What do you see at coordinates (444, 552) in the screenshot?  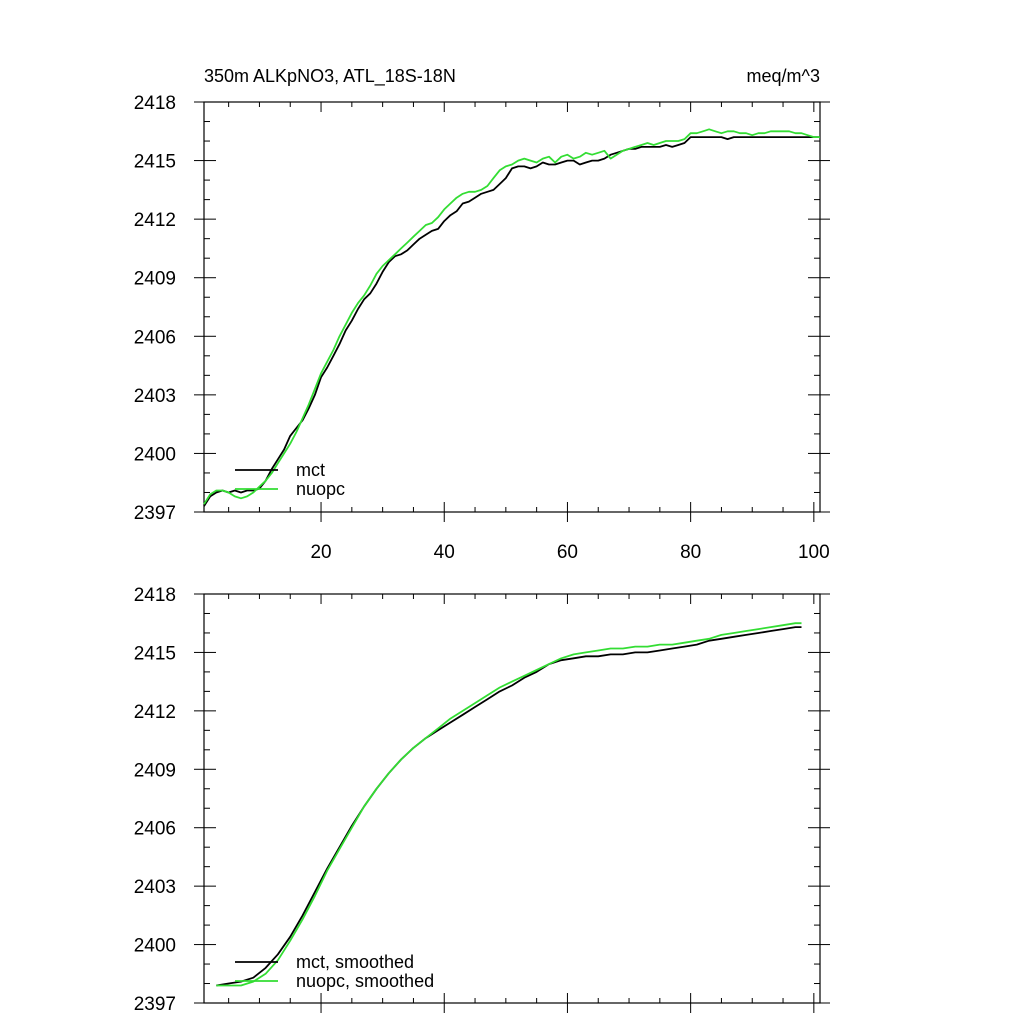 I see `x-tick-label: 40` at bounding box center [444, 552].